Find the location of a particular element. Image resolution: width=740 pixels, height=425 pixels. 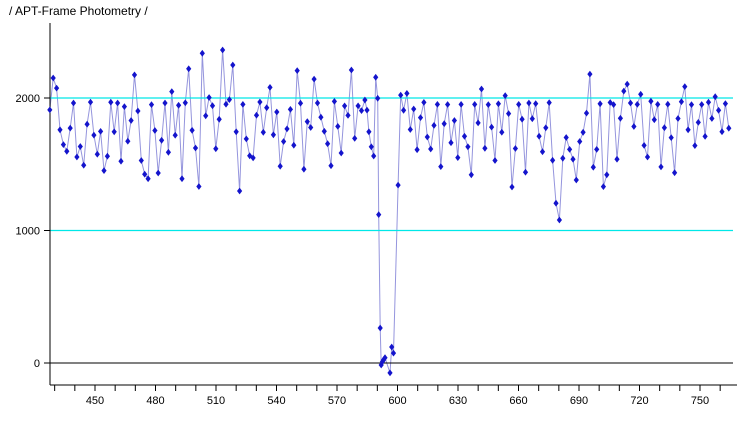

x-tick-label: 690 is located at coordinates (579, 401).